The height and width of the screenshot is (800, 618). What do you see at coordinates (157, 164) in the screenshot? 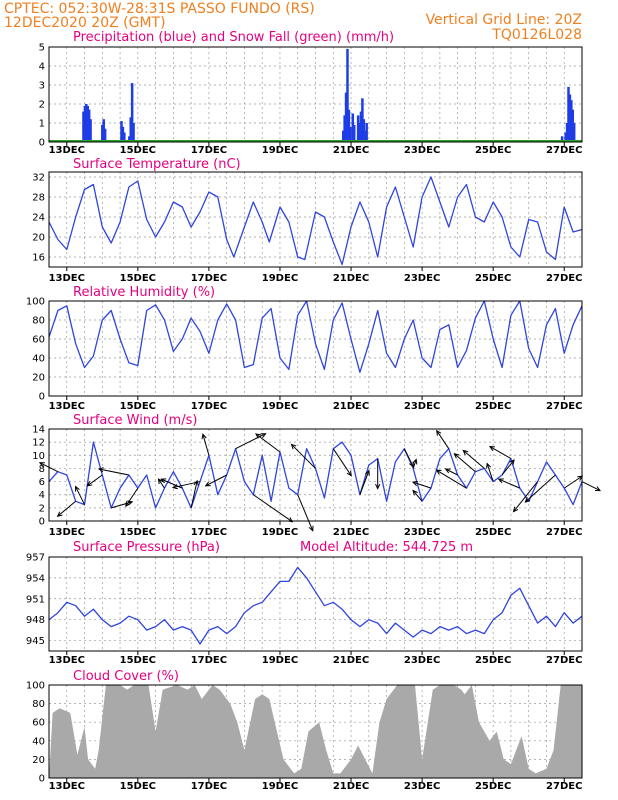
I see `panel-title: Surface Temperature (nC)` at bounding box center [157, 164].